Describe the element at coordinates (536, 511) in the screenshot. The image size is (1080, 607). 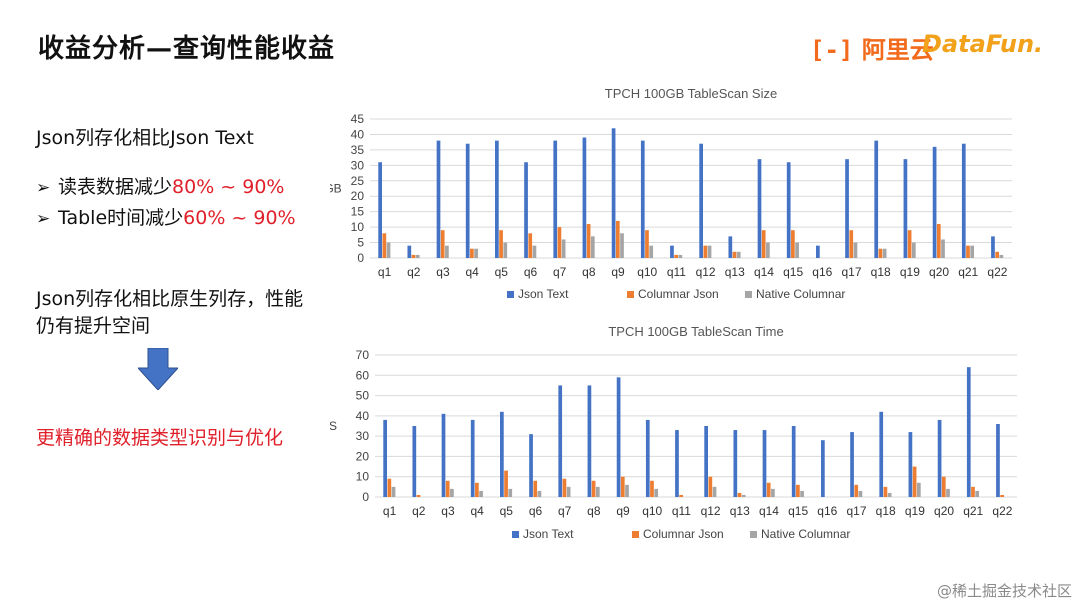
I see `x-tick-label: q6` at that location.